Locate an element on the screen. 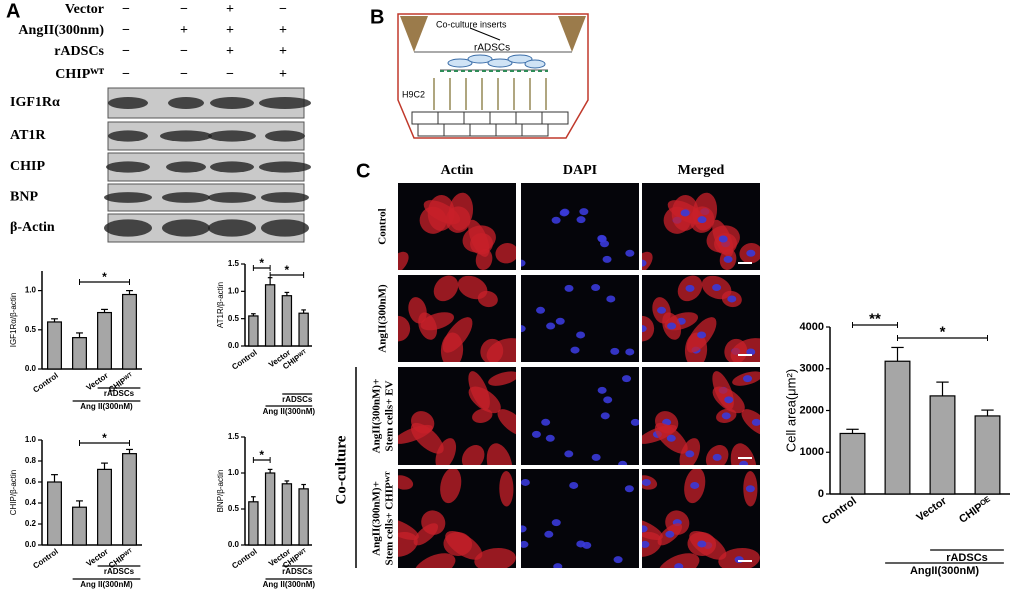  diagram-label: Co-culture inserts is located at coordinates (471, 24).